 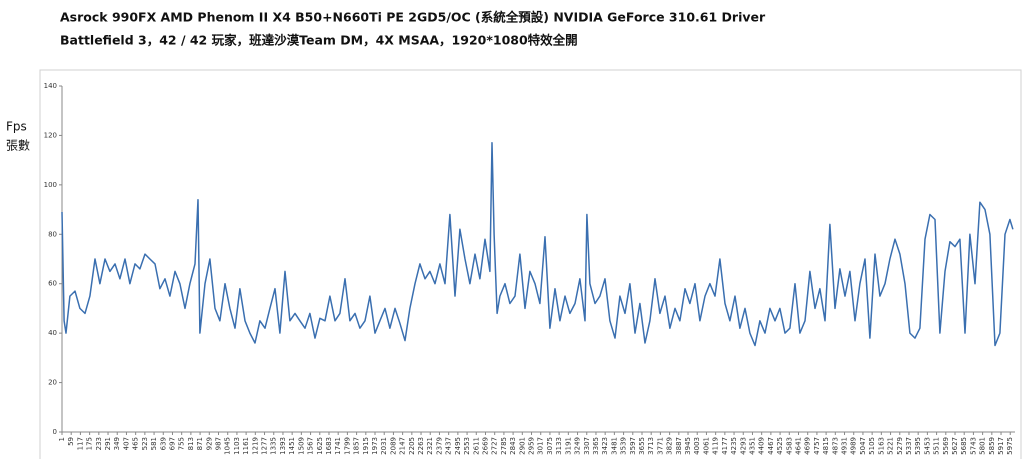 What do you see at coordinates (292, 446) in the screenshot?
I see `x-tick-label: 1451` at bounding box center [292, 446].